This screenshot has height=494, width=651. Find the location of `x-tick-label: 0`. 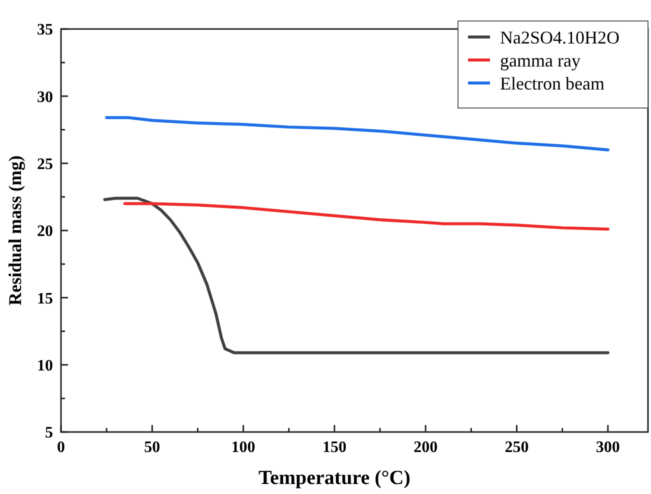

x-tick-label: 0 is located at coordinates (61, 447).